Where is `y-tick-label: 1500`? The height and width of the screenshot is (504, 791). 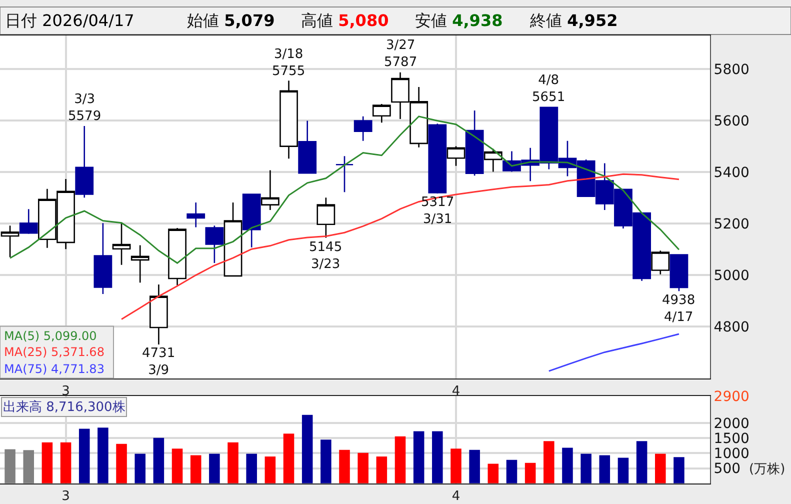
y-tick-label: 1500 is located at coordinates (732, 439).